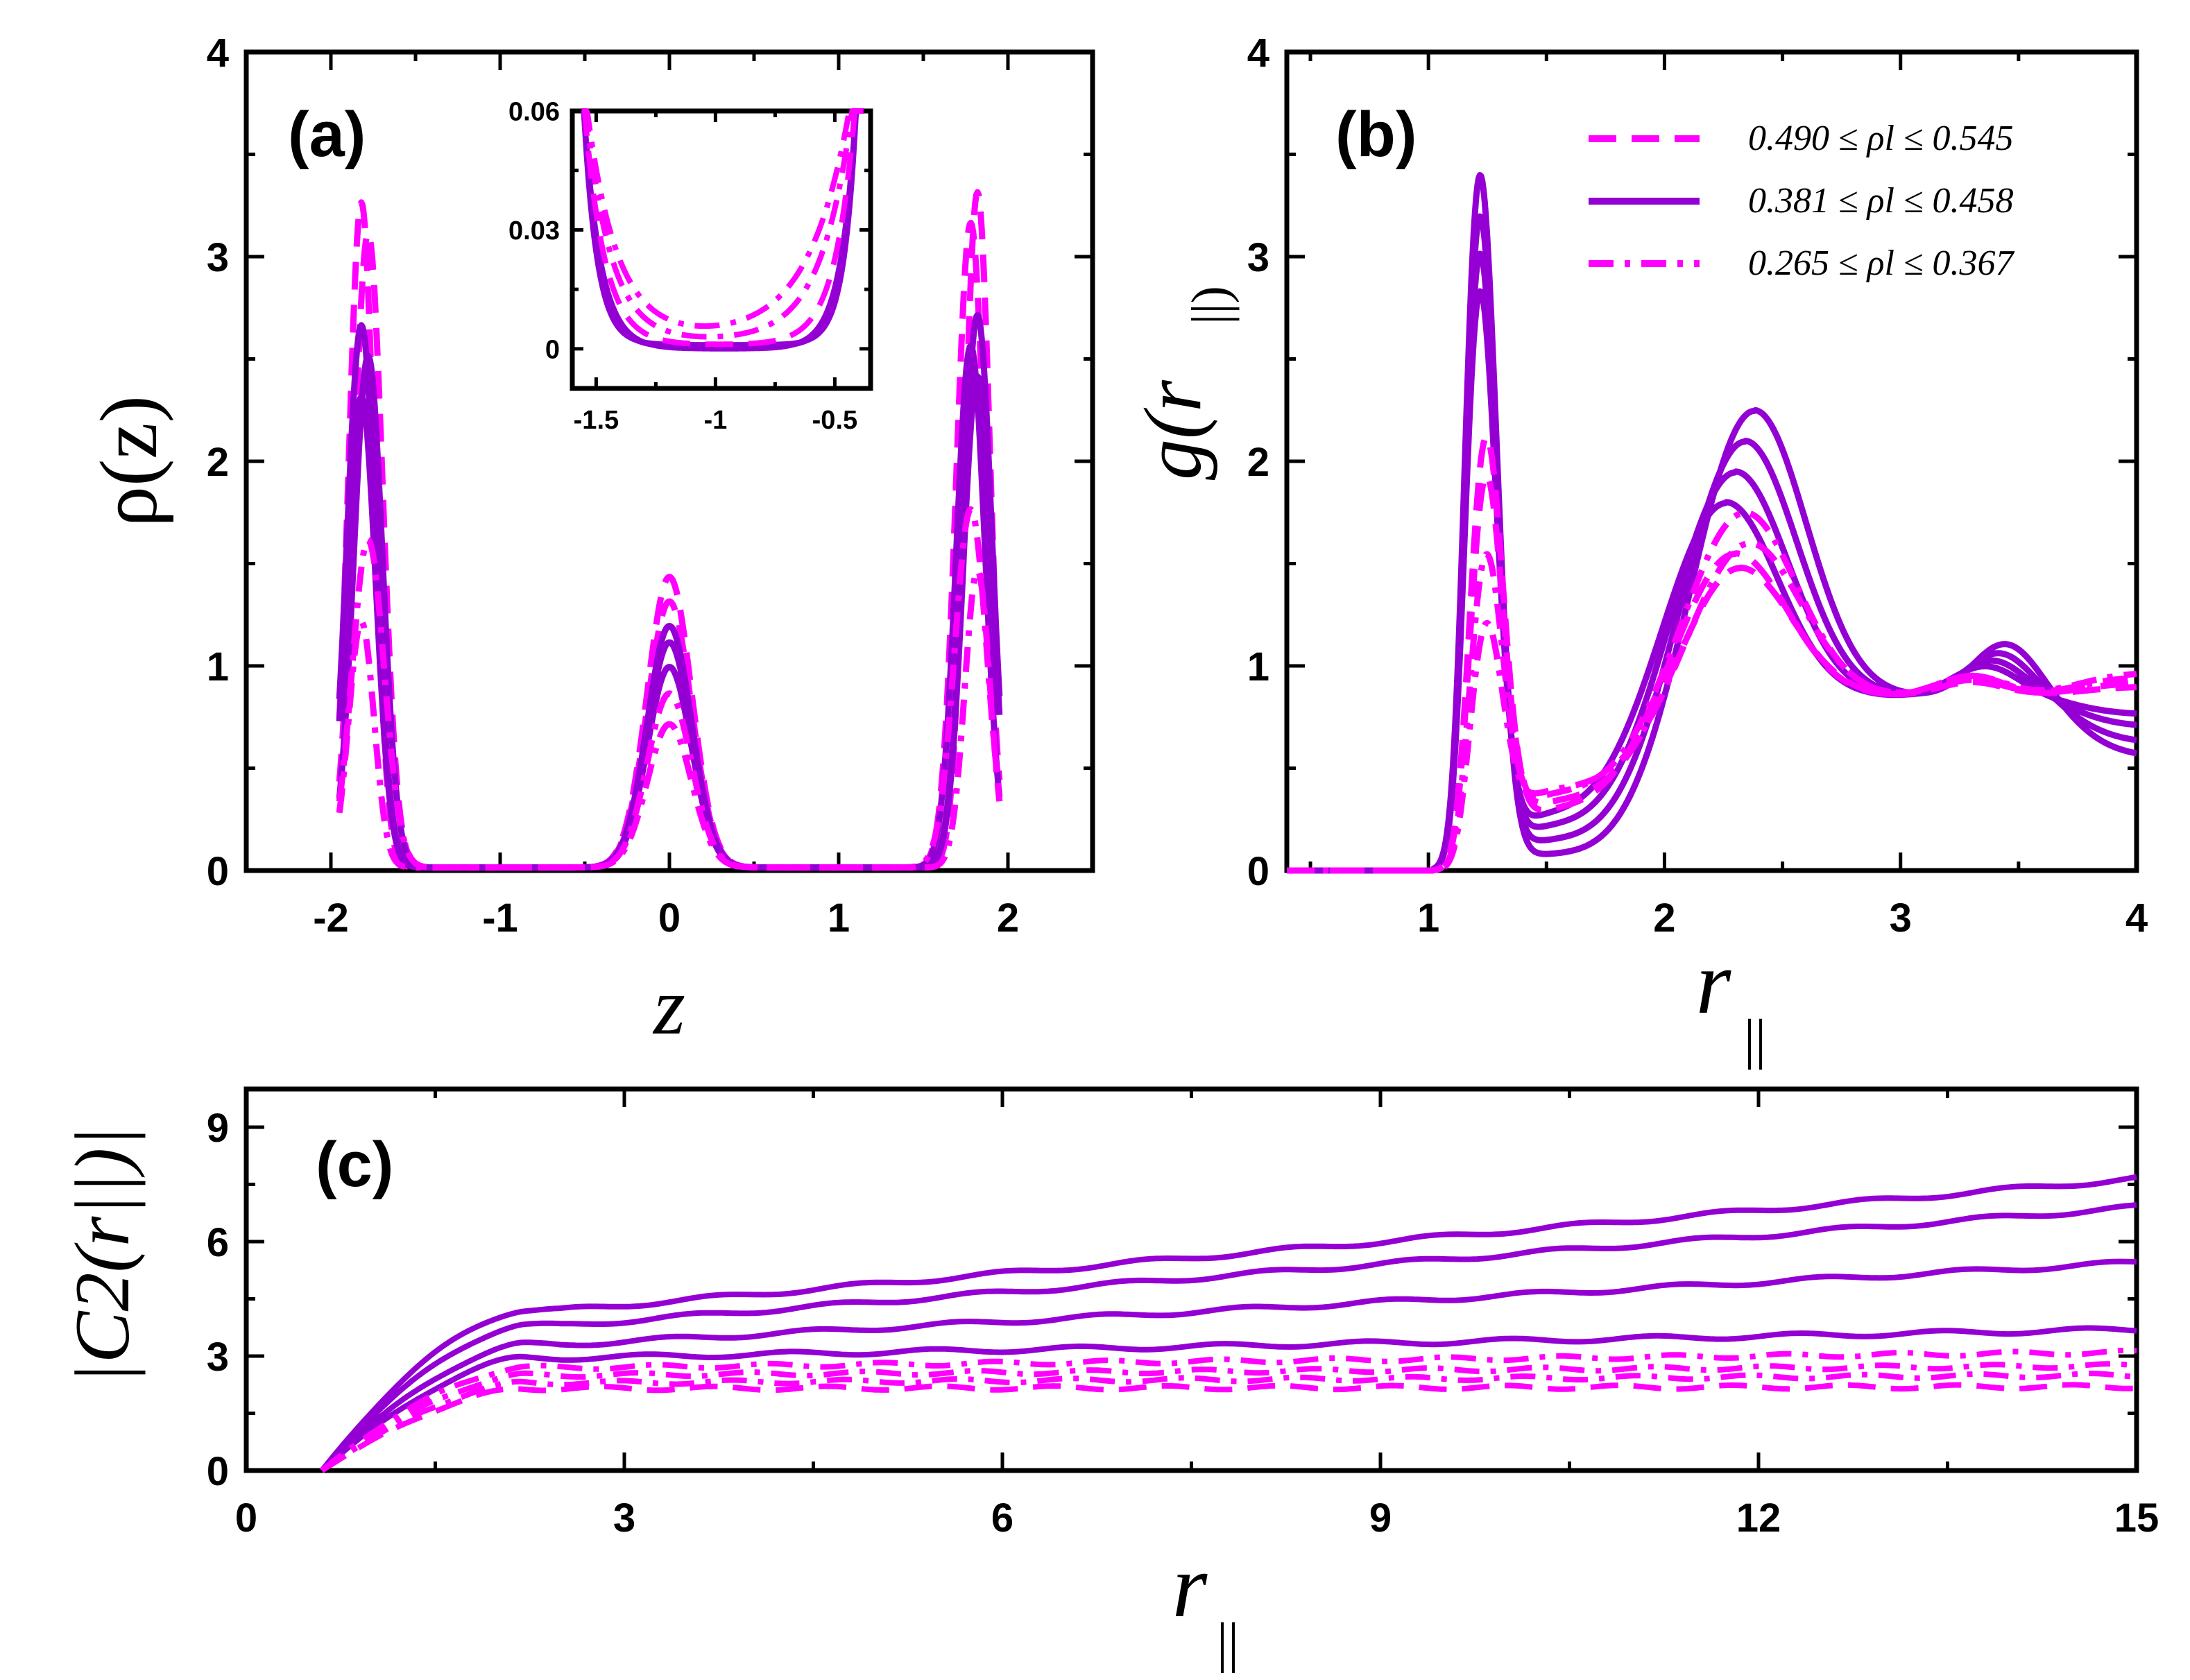 The image size is (2190, 1680). Describe the element at coordinates (2136, 918) in the screenshot. I see `x-tick-label: 4` at that location.